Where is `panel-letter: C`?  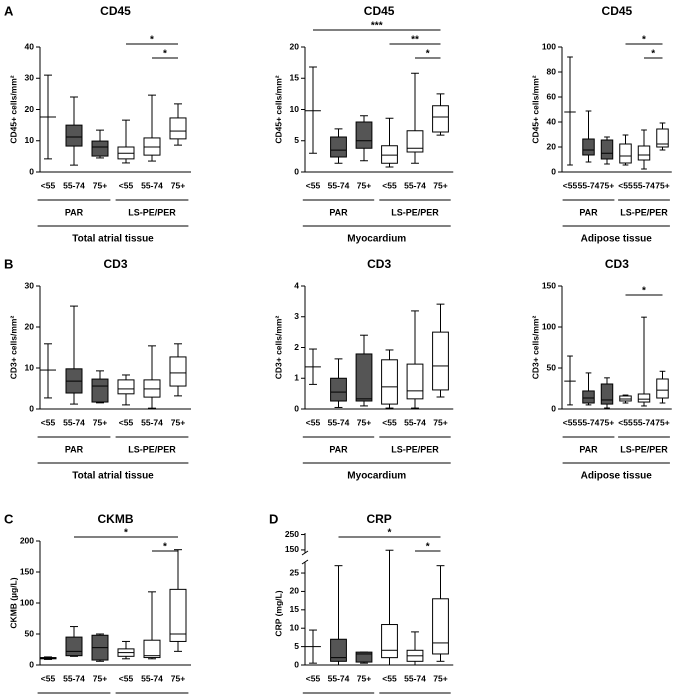
panel-letter: C is located at coordinates (9, 518).